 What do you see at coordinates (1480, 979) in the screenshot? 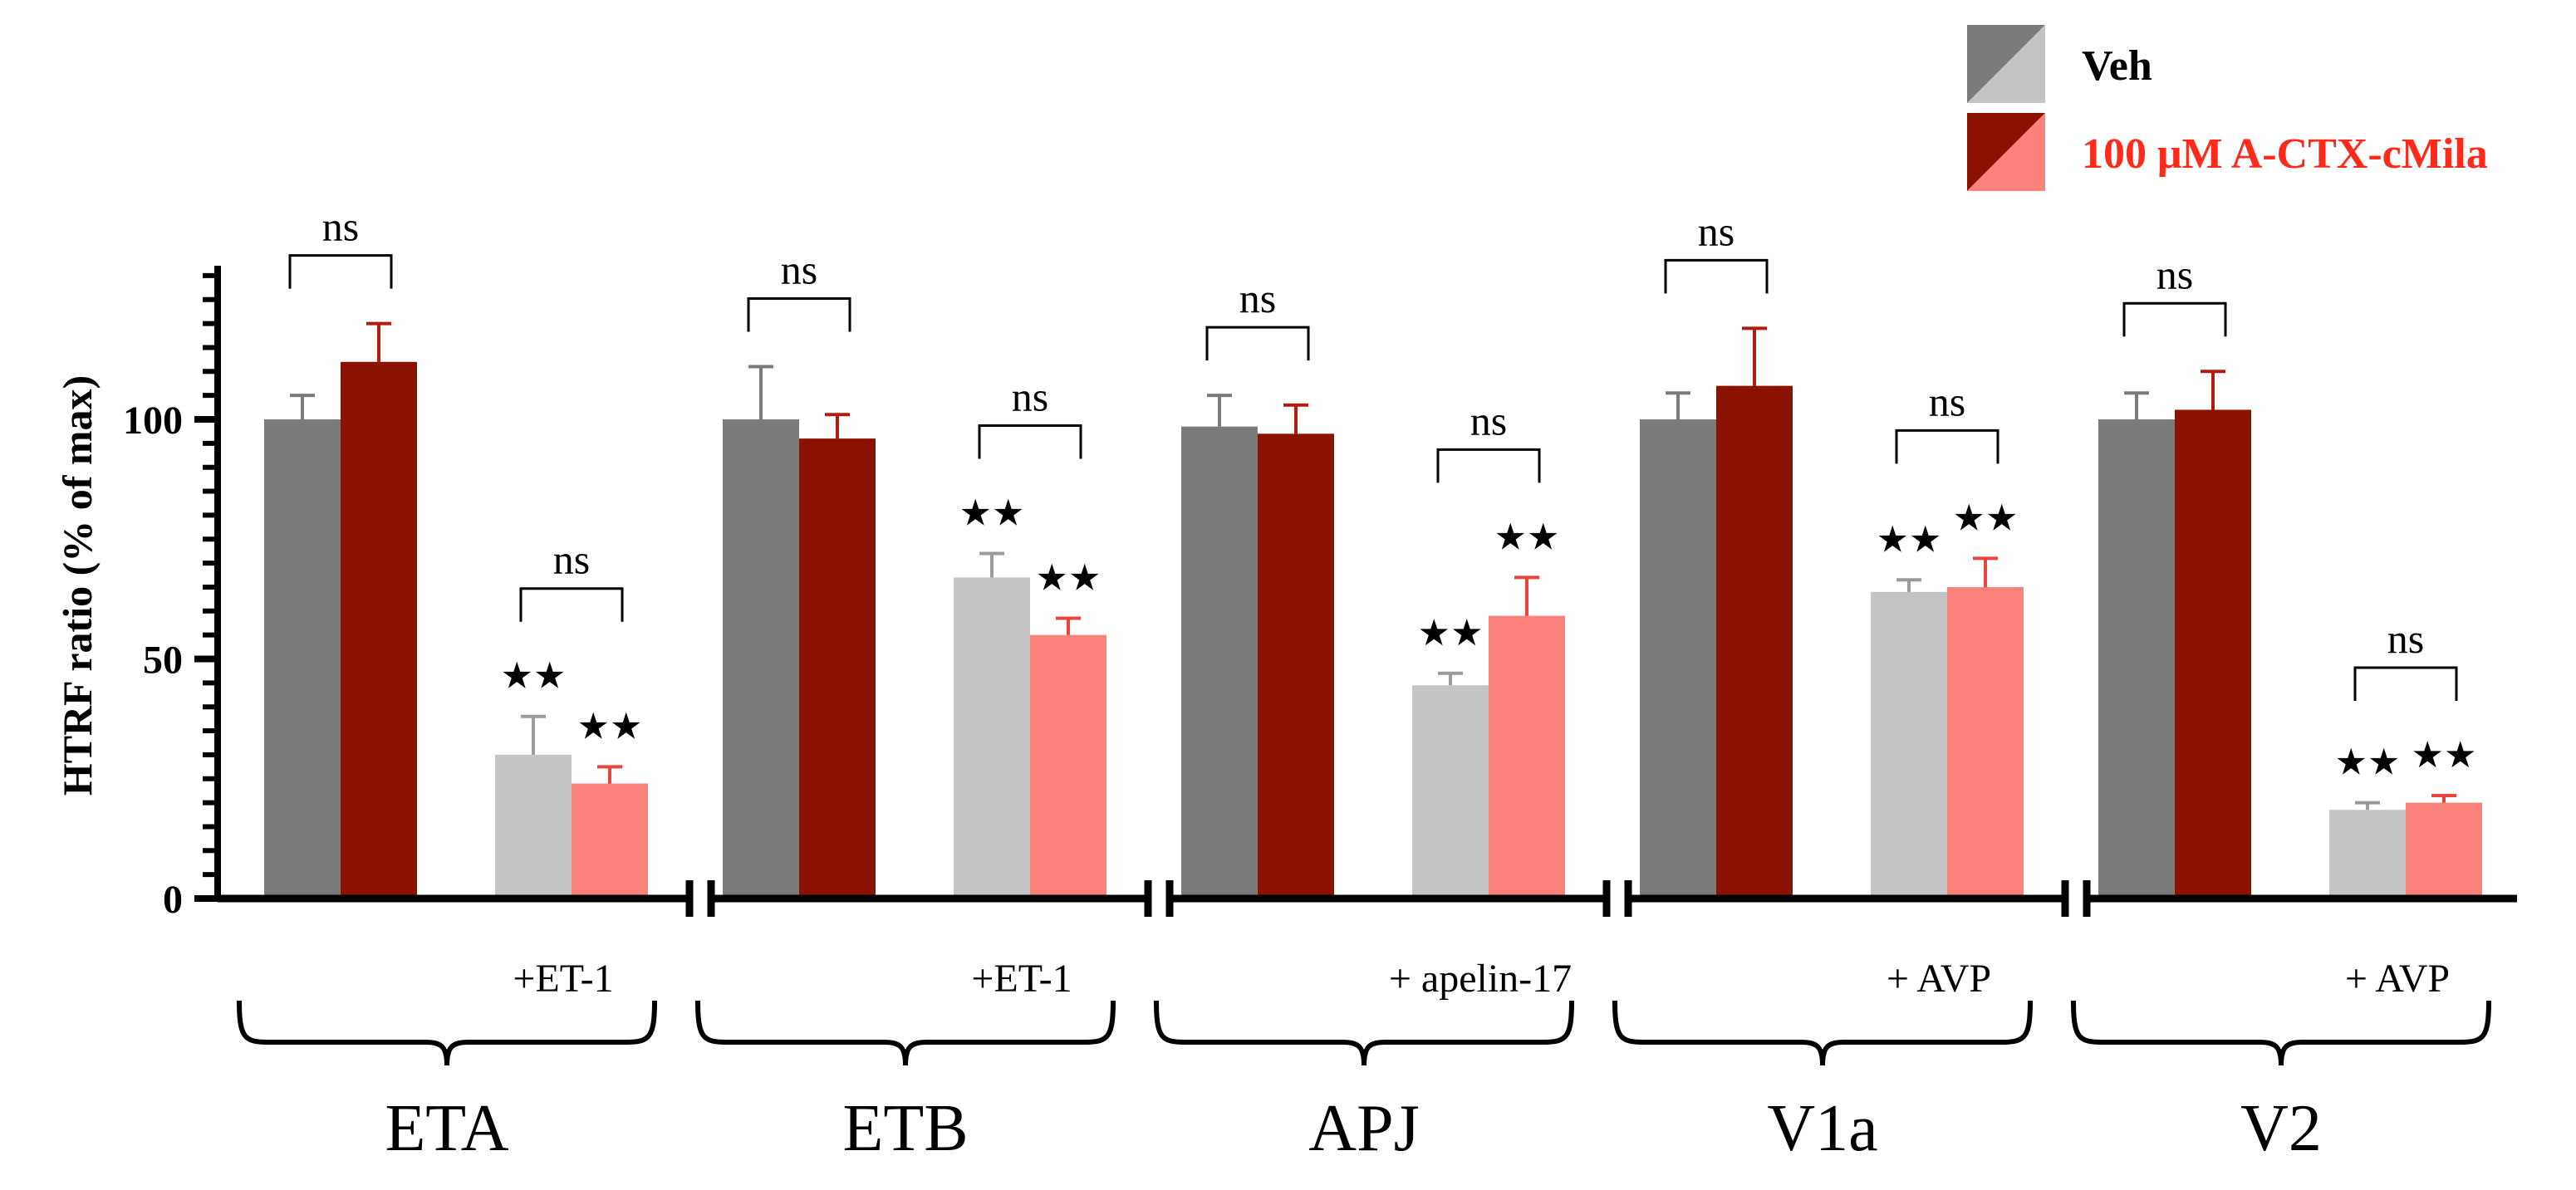
I see `stimulus-label: + apelin-17` at bounding box center [1480, 979].